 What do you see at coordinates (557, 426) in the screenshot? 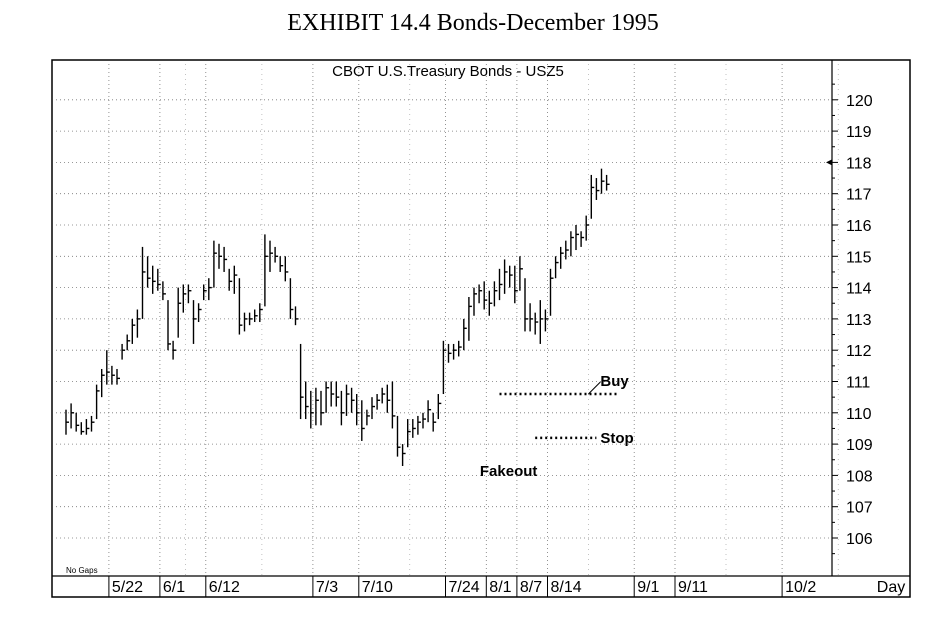
I see `annotations: Buy Stop Fakeout` at bounding box center [557, 426].